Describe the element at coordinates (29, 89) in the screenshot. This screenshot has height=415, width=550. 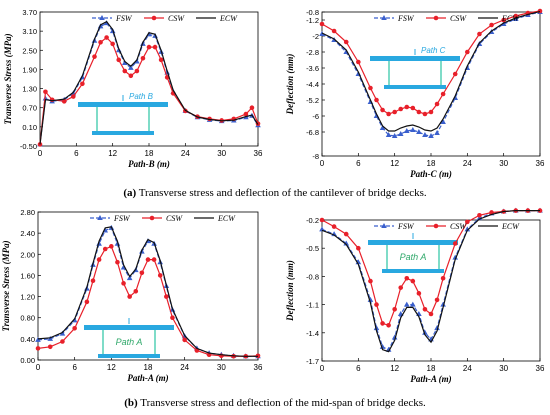
I see `y-tick-label: 1.30` at that location.